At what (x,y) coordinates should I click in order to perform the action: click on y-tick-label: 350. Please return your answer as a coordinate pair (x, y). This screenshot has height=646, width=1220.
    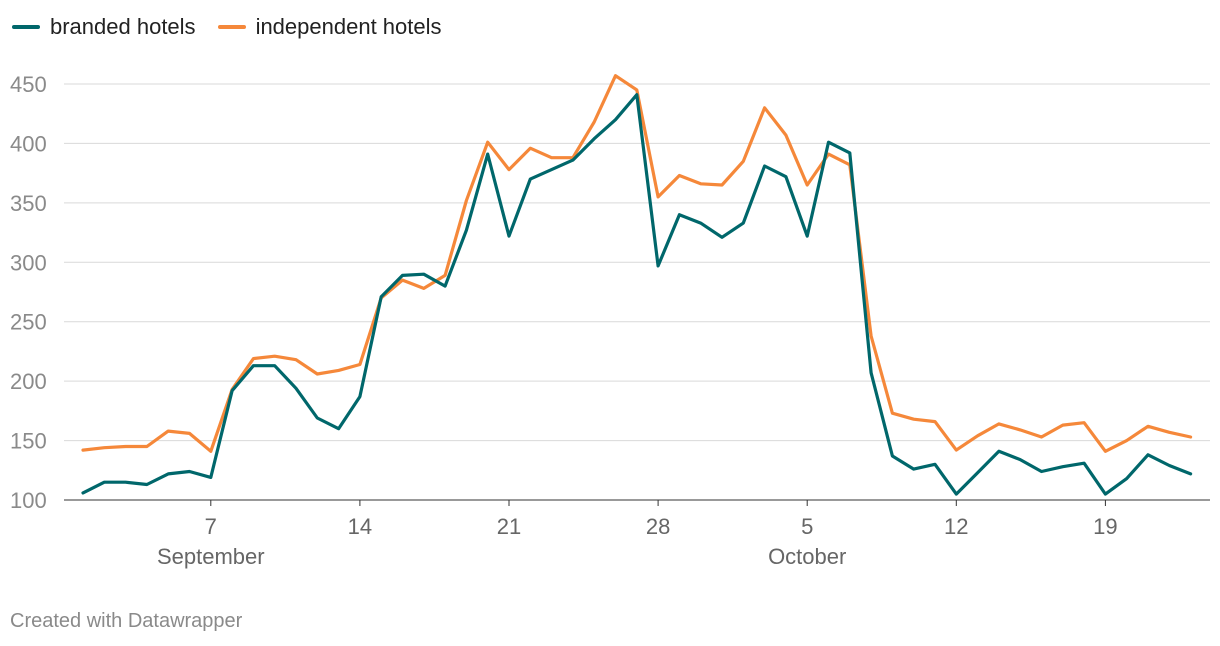
    Looking at the image, I should click on (28, 203).